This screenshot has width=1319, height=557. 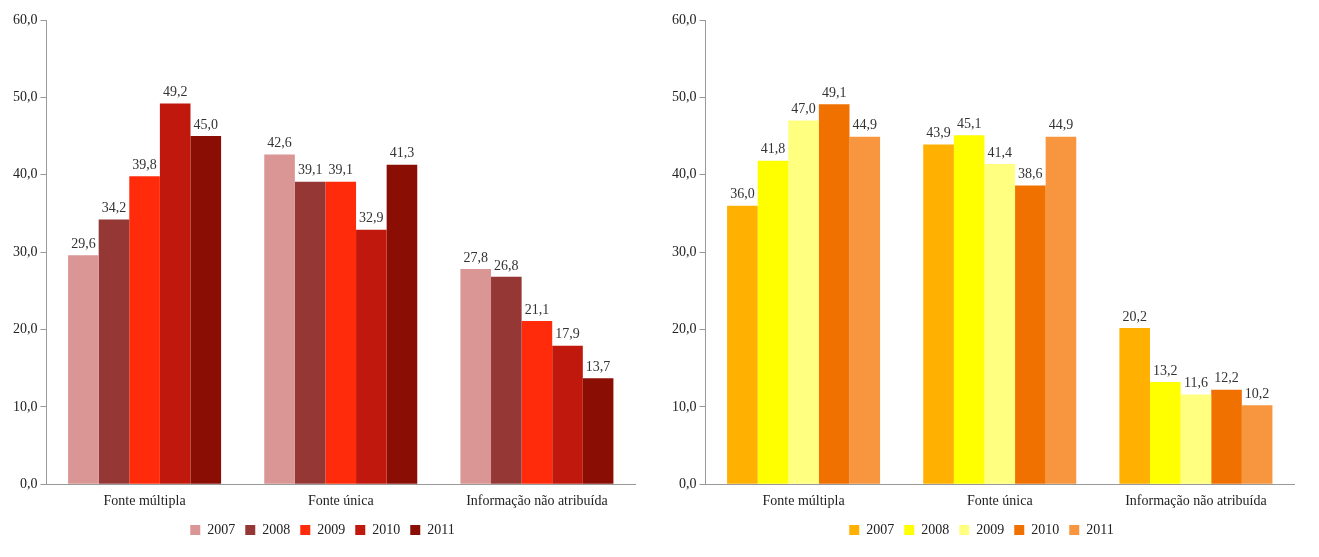 I want to click on data-label: 34,2, so click(x=114, y=208).